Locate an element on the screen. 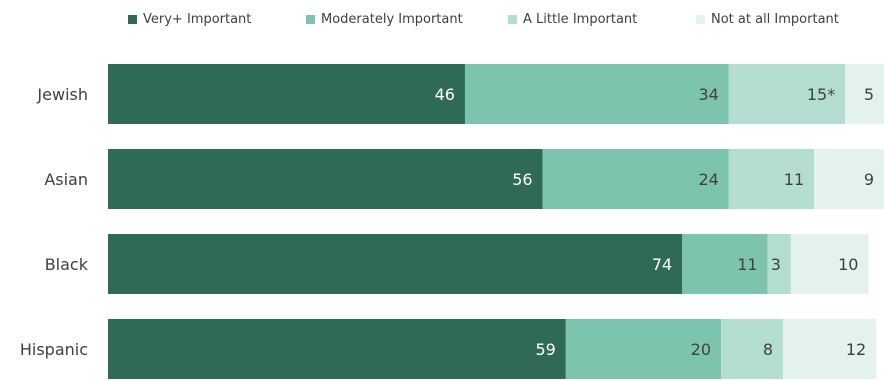 This screenshot has width=884, height=382. bar-hispanic-moderately-important is located at coordinates (643, 349).